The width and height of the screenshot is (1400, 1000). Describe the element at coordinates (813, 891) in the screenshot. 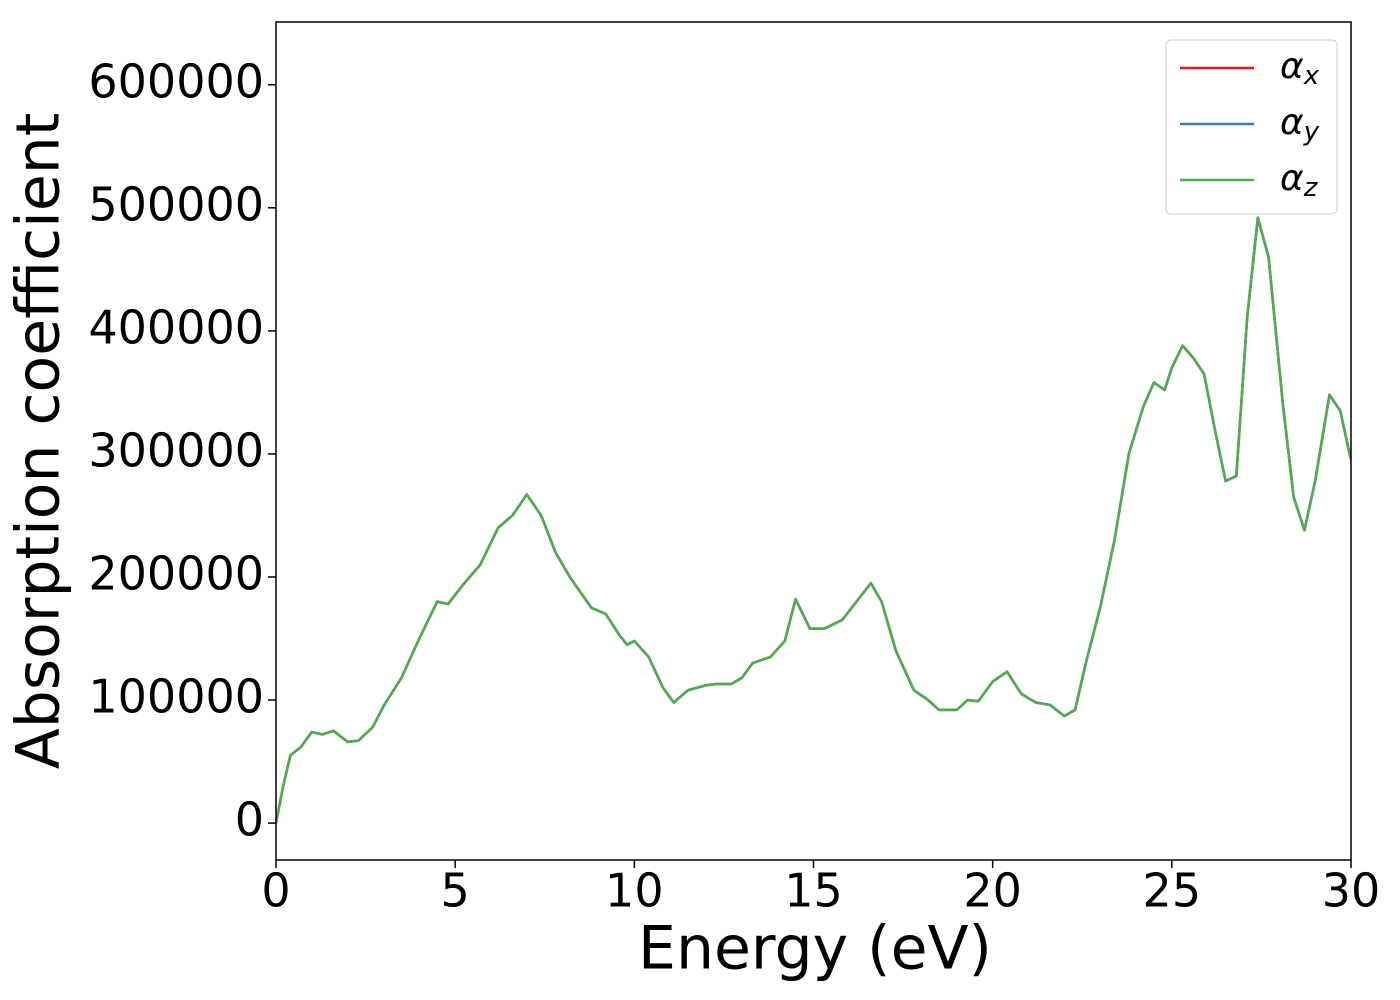

I see `x-tick-label: 15` at that location.